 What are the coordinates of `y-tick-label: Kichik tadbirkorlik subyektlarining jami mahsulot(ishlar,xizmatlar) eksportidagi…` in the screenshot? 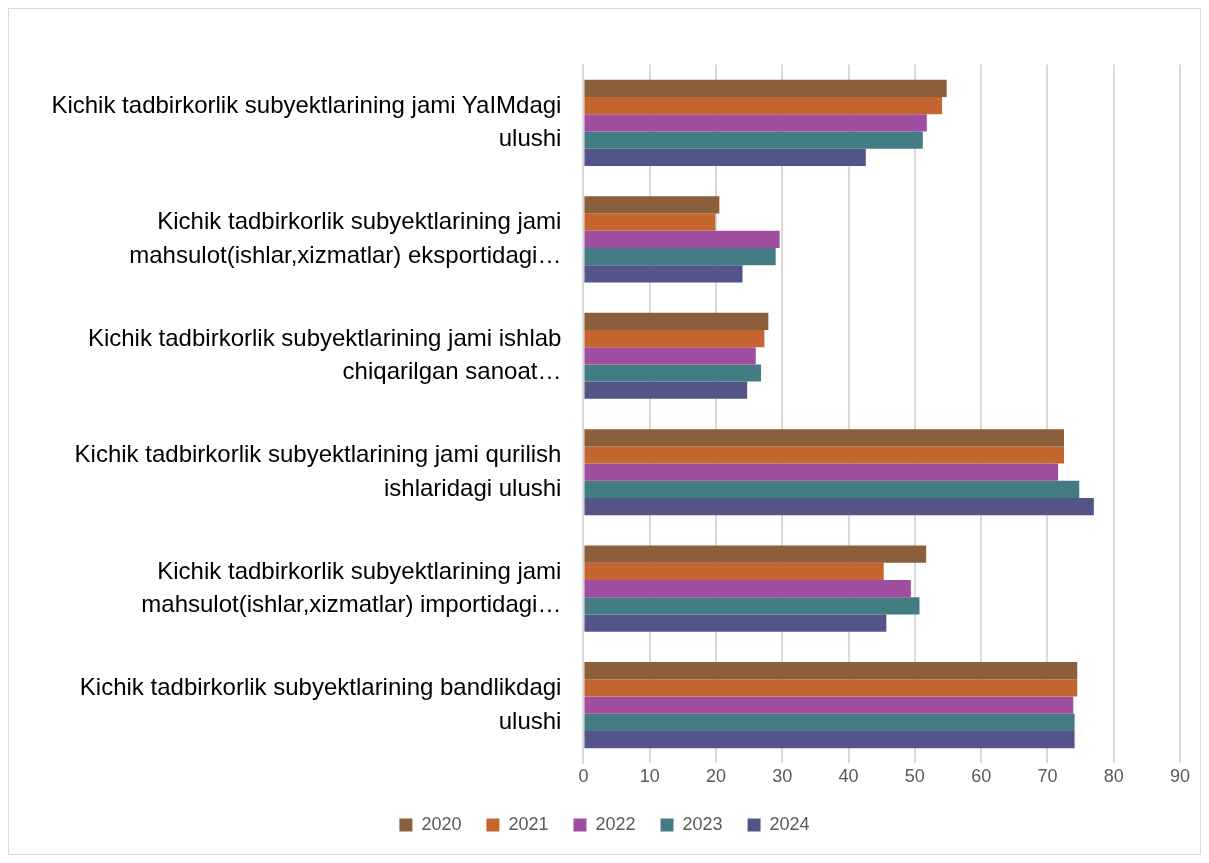 It's located at (345, 237).